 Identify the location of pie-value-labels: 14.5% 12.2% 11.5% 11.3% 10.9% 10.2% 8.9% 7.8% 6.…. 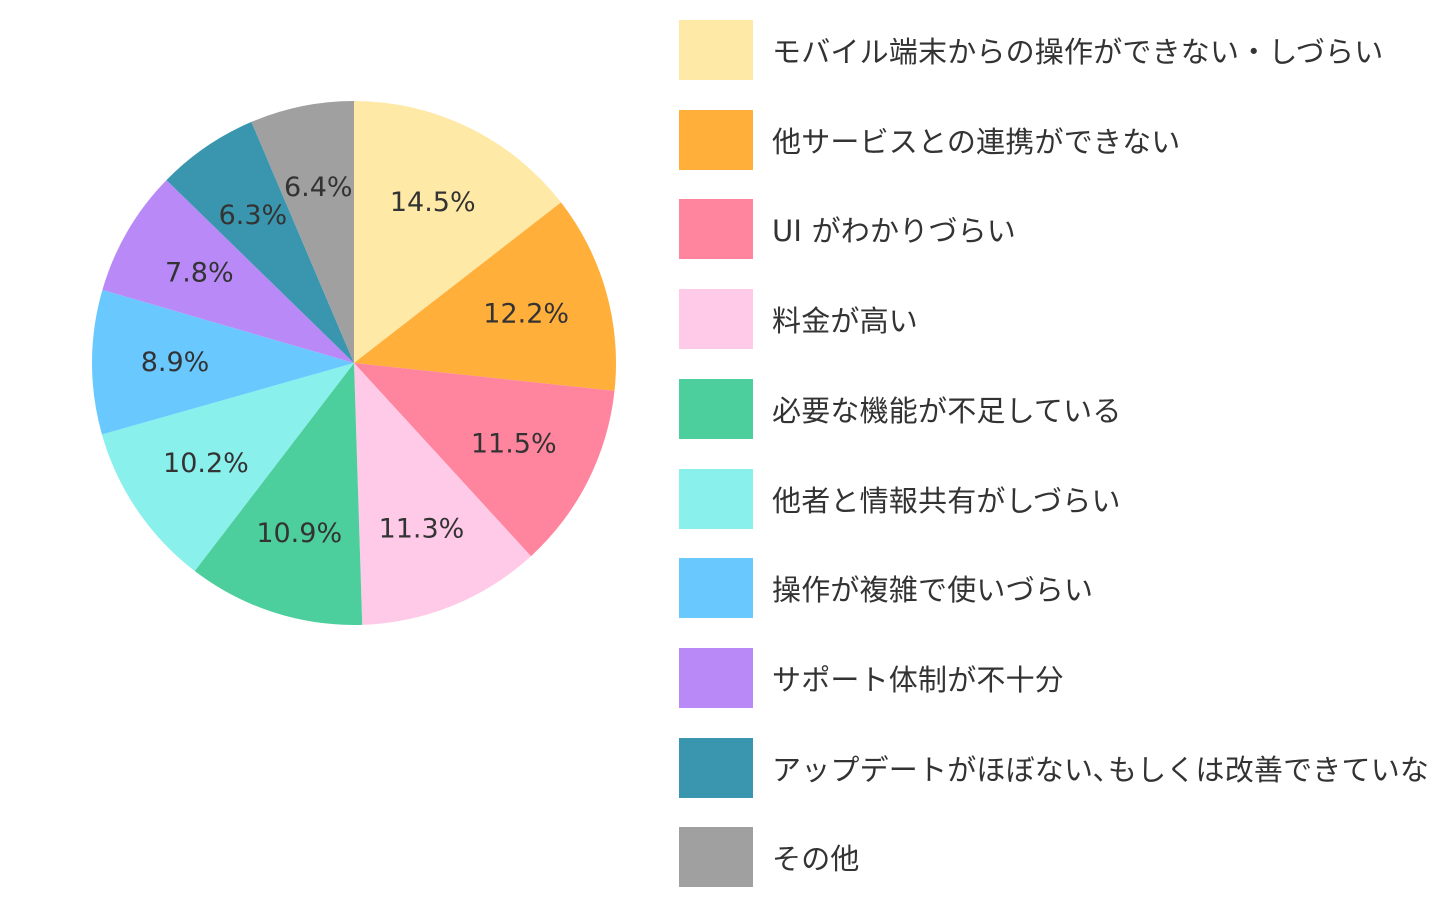
(355, 360).